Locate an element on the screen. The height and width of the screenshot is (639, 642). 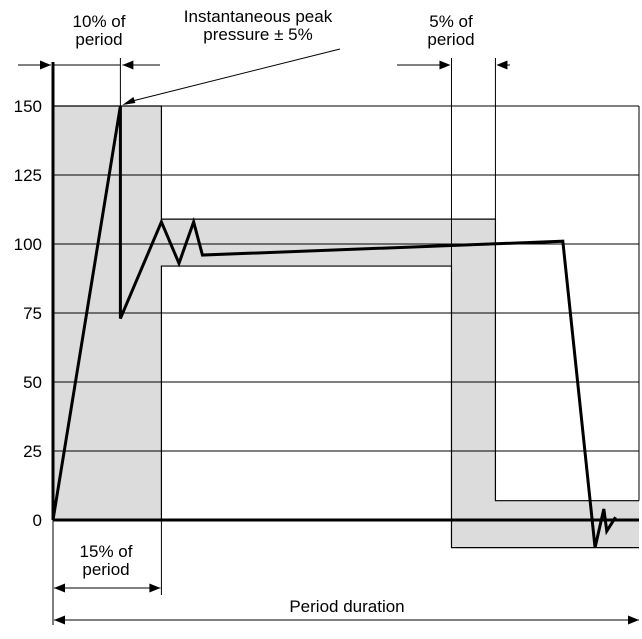
high-arrowhead-right is located at coordinates (155, 588).